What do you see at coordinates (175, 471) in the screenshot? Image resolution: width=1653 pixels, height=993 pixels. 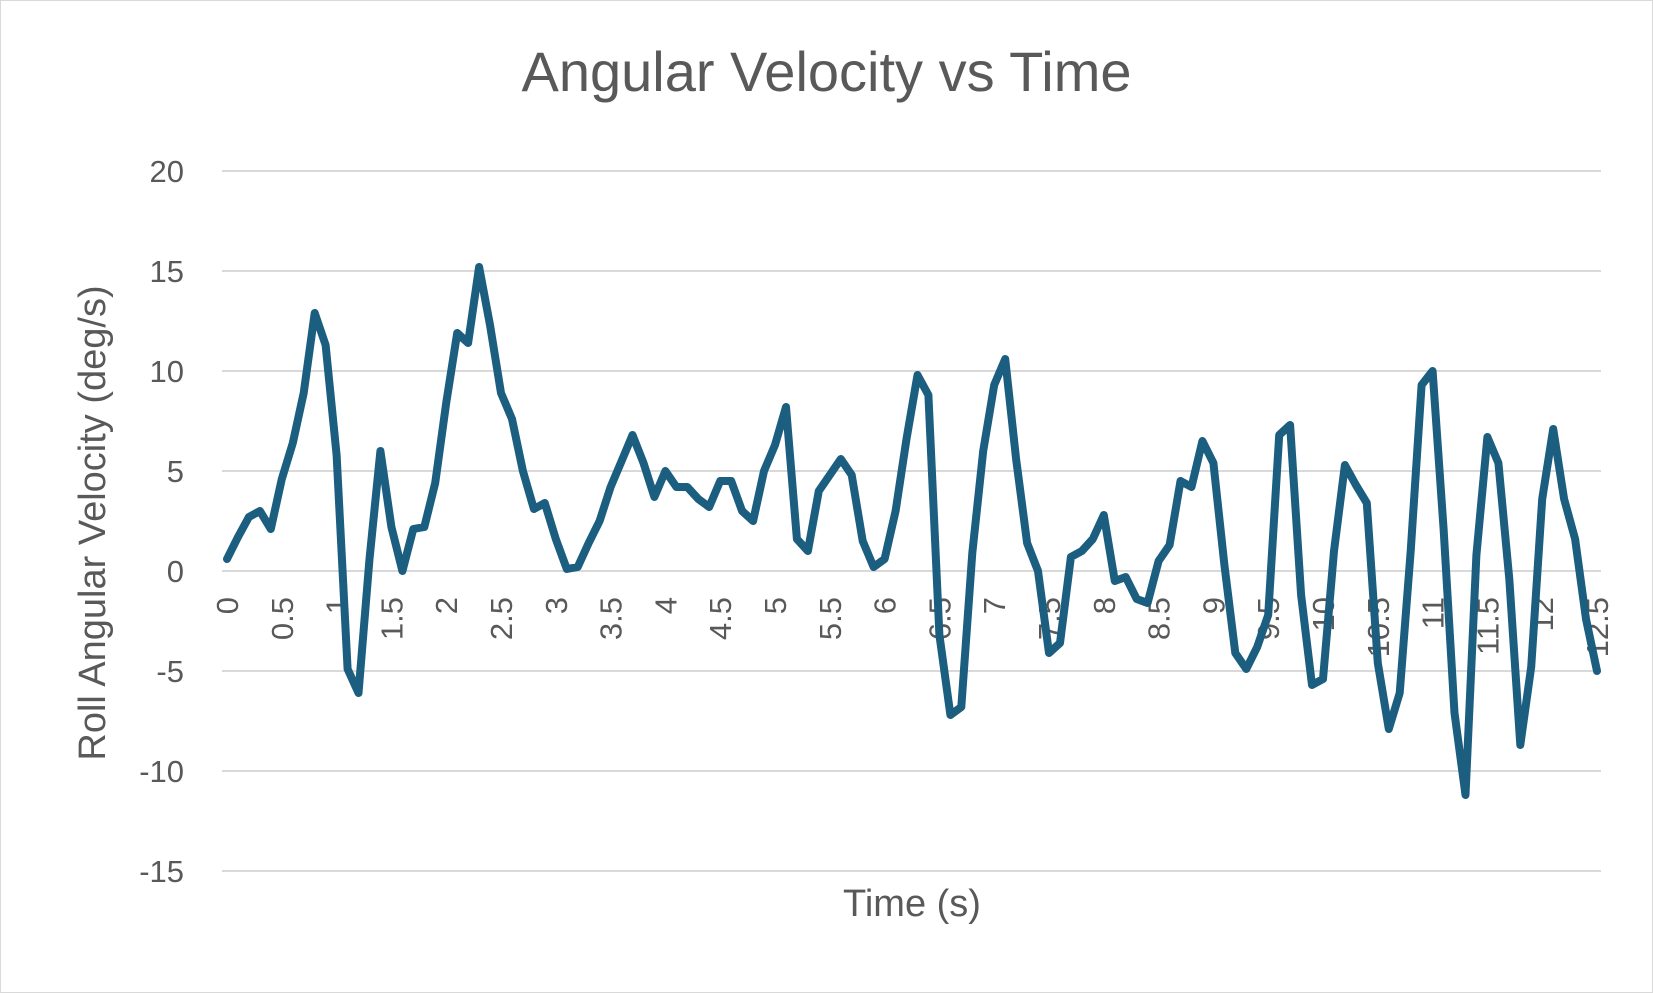 I see `y-tick-label: 5` at bounding box center [175, 471].